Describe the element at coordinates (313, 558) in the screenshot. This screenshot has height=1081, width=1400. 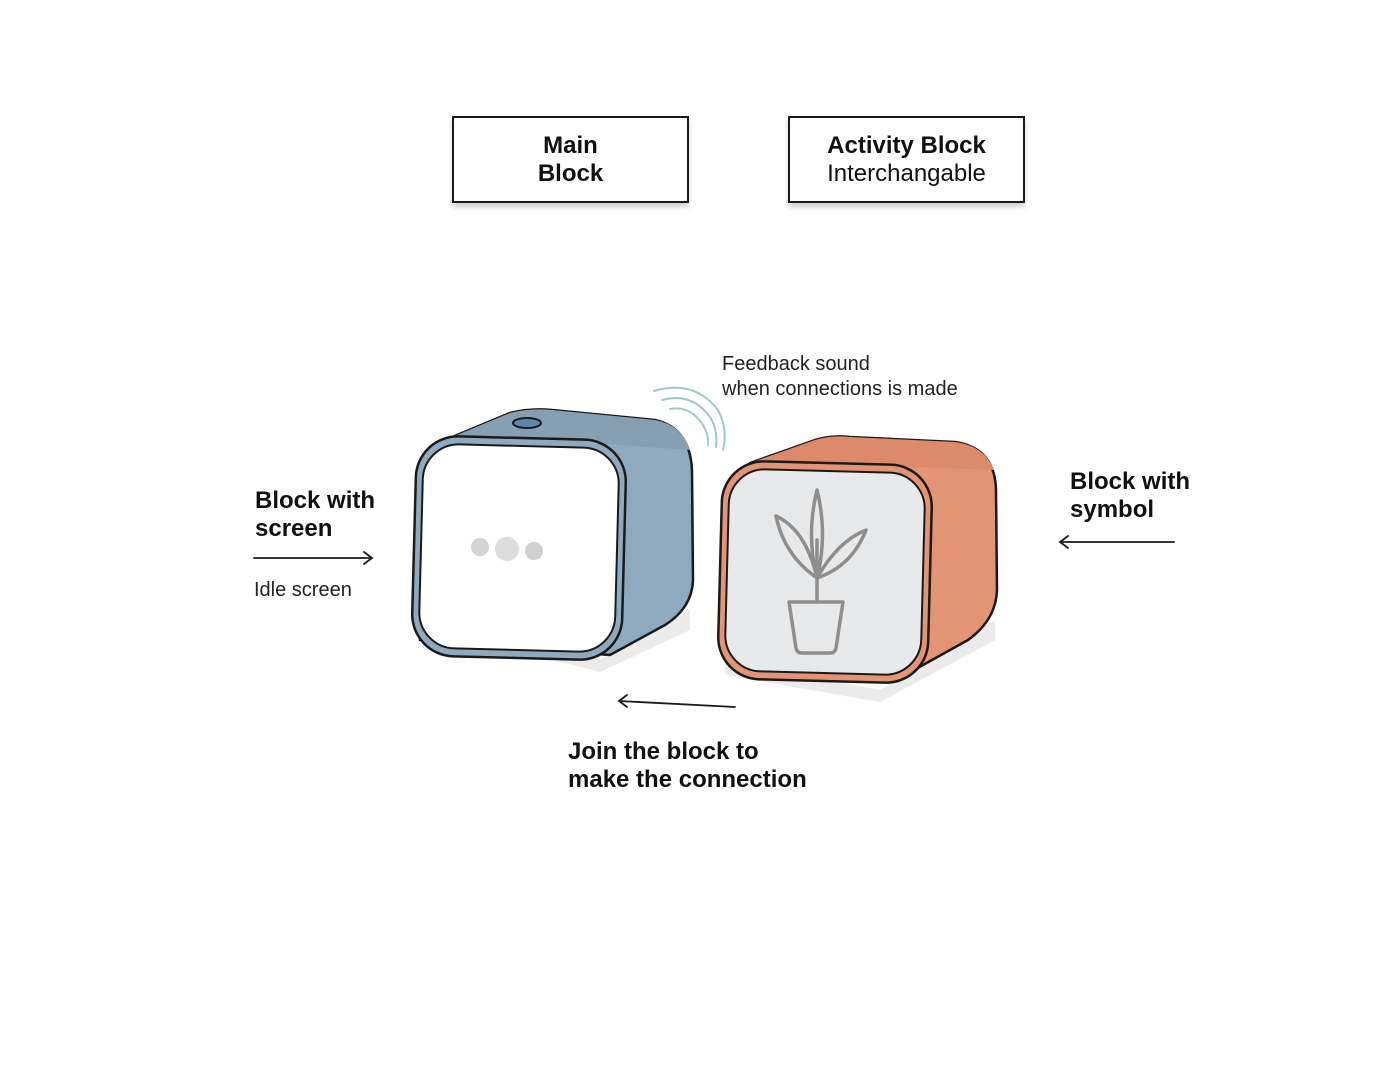
I see `arrow-to-main-block` at that location.